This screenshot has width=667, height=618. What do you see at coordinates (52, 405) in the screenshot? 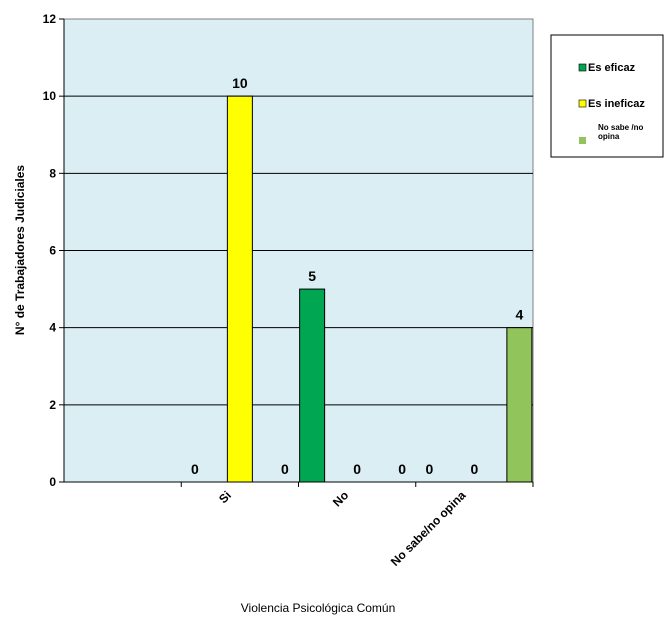
I see `y-tick-label: 2` at bounding box center [52, 405].